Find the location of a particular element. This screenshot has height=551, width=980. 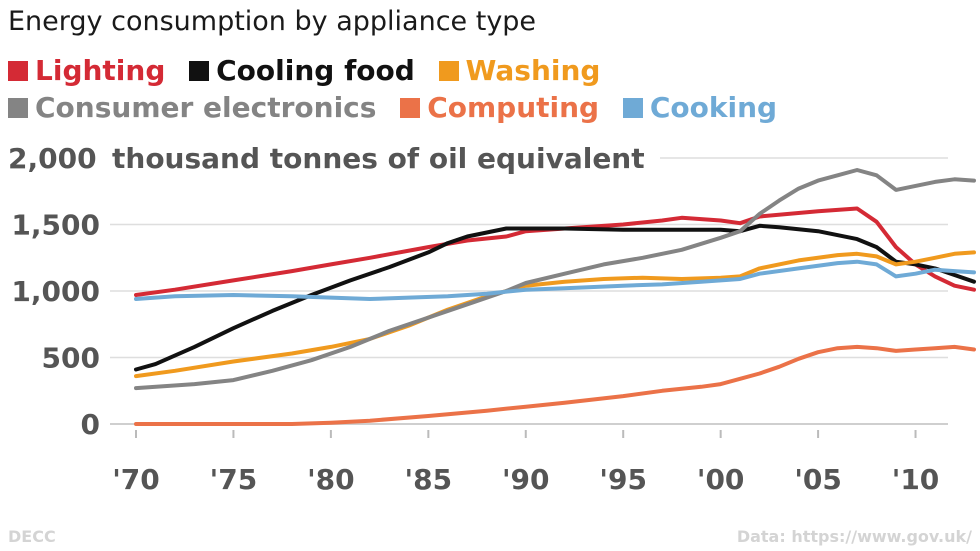

y-axis-ticks: 0 500 1,000 1,500 2,000 is located at coordinates (54, 291).